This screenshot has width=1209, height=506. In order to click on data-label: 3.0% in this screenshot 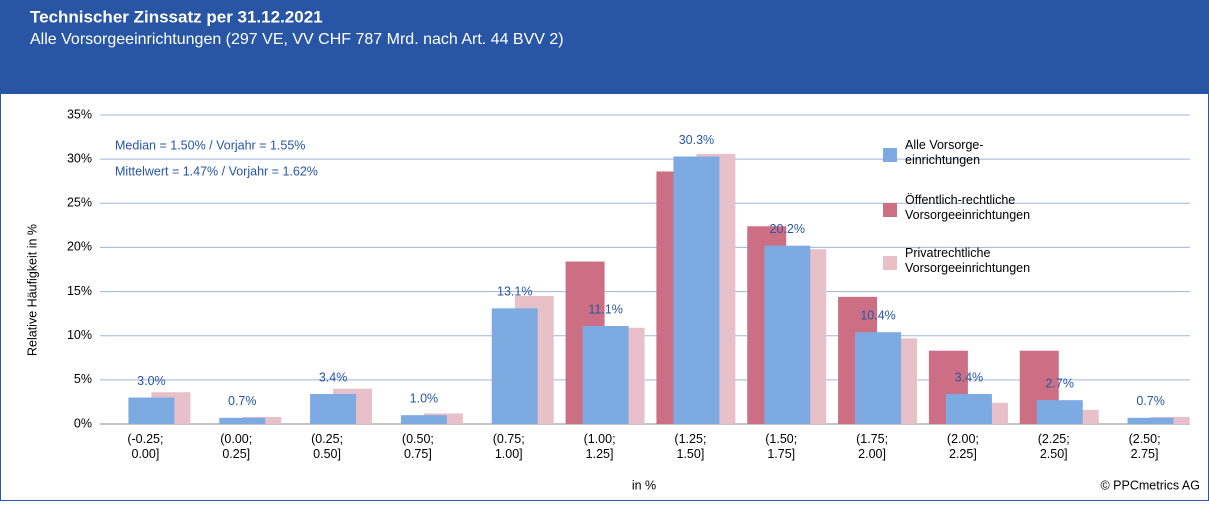, I will do `click(151, 381)`.